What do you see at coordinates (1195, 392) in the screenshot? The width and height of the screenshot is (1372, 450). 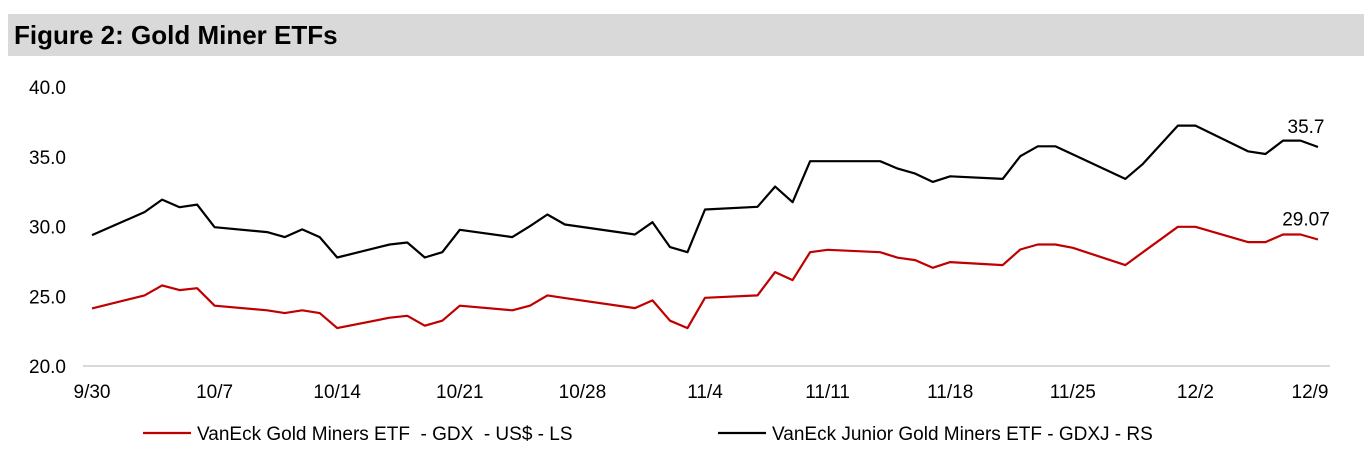 I see `x-tick-label: 12/2` at bounding box center [1195, 392].